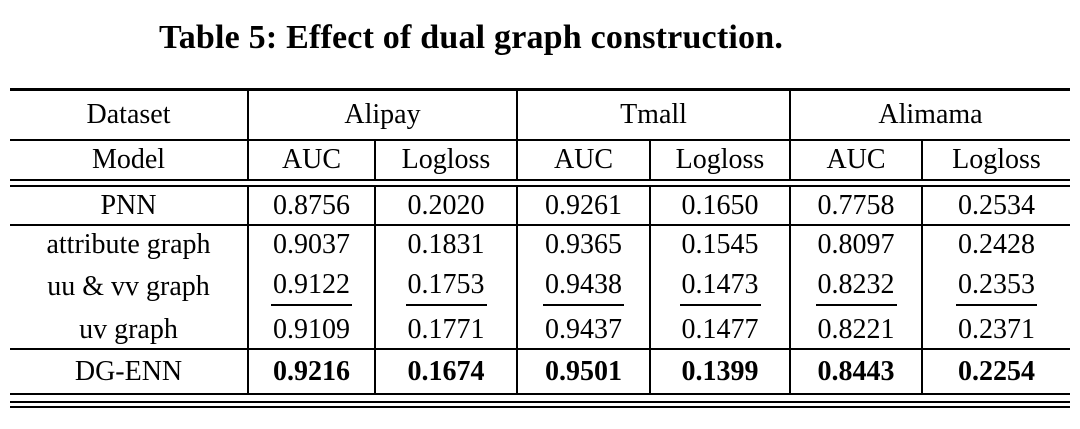  What do you see at coordinates (312, 160) in the screenshot?
I see `header-metric-auc-alipay: AUC` at bounding box center [312, 160].